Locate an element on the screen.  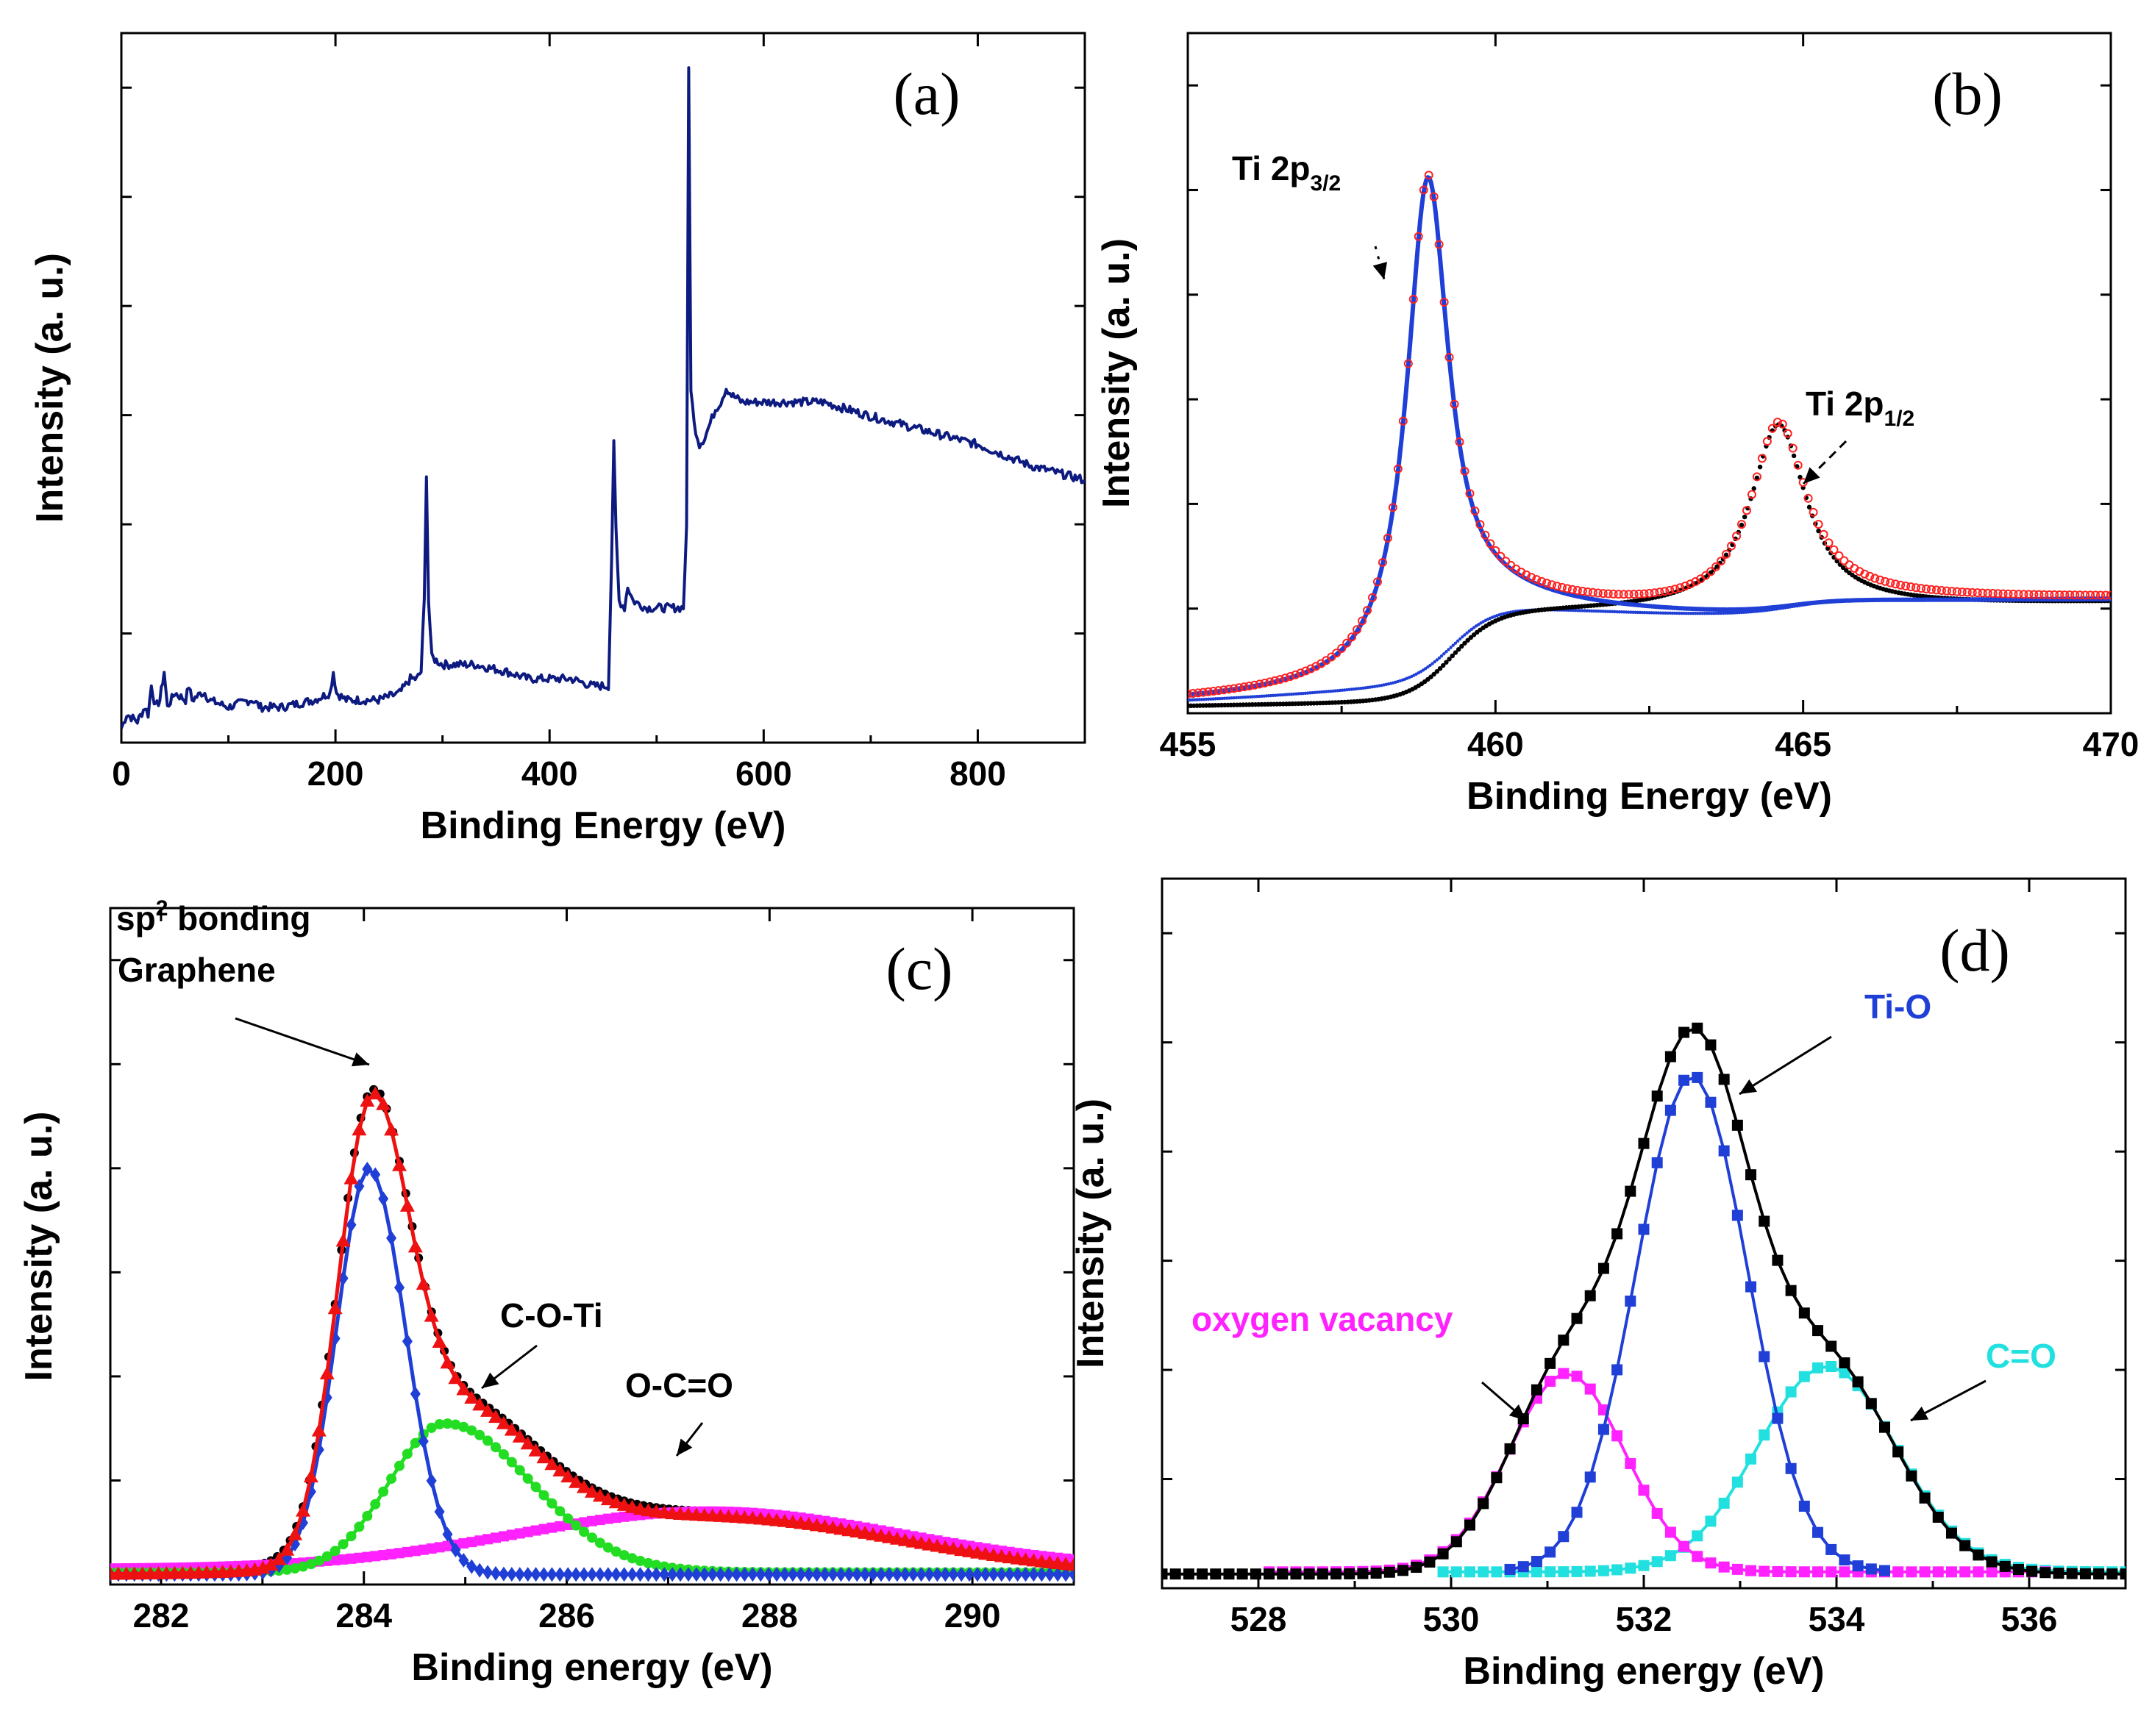
x-tick-label: 800 is located at coordinates (977, 773).